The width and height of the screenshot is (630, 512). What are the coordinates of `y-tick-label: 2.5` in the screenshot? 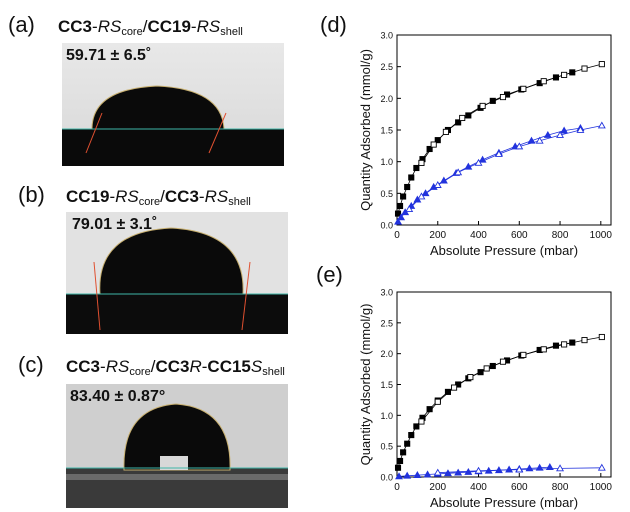 It's located at (386, 67).